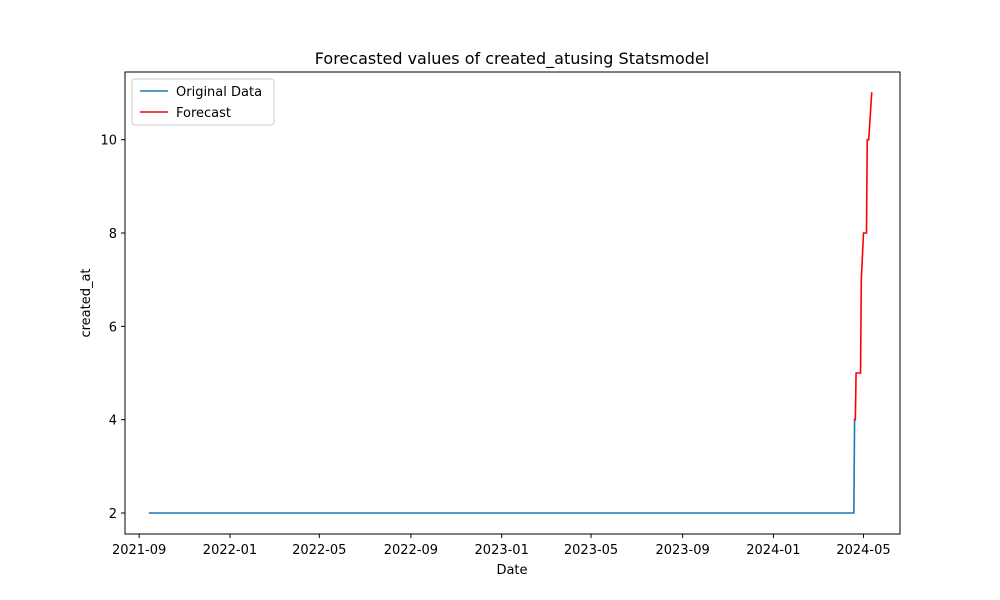 The width and height of the screenshot is (1000, 600). What do you see at coordinates (511, 570) in the screenshot?
I see `x-axis-label: Date` at bounding box center [511, 570].